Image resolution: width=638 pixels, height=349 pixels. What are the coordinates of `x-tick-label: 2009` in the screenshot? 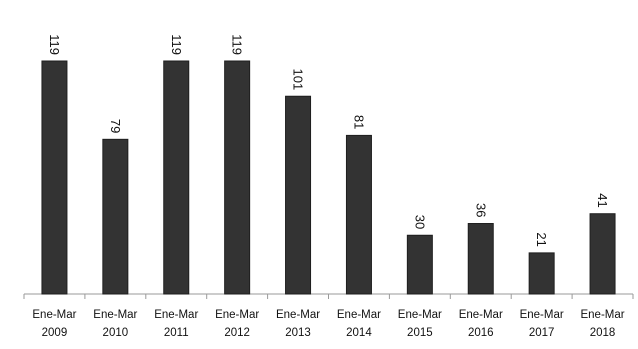 It's located at (55, 333).